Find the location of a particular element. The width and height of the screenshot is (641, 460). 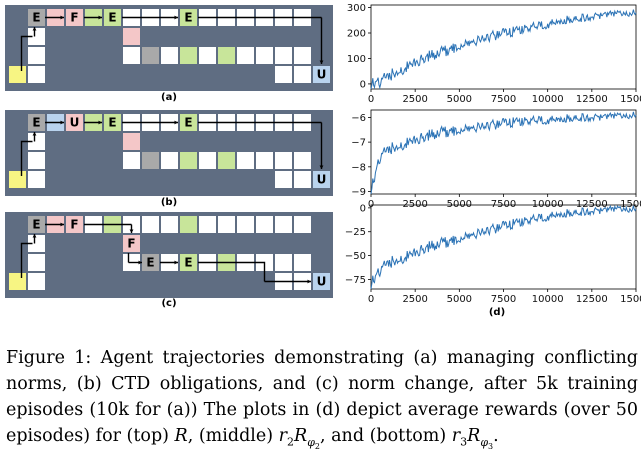

y-tick-label: 0 is located at coordinates (363, 84).